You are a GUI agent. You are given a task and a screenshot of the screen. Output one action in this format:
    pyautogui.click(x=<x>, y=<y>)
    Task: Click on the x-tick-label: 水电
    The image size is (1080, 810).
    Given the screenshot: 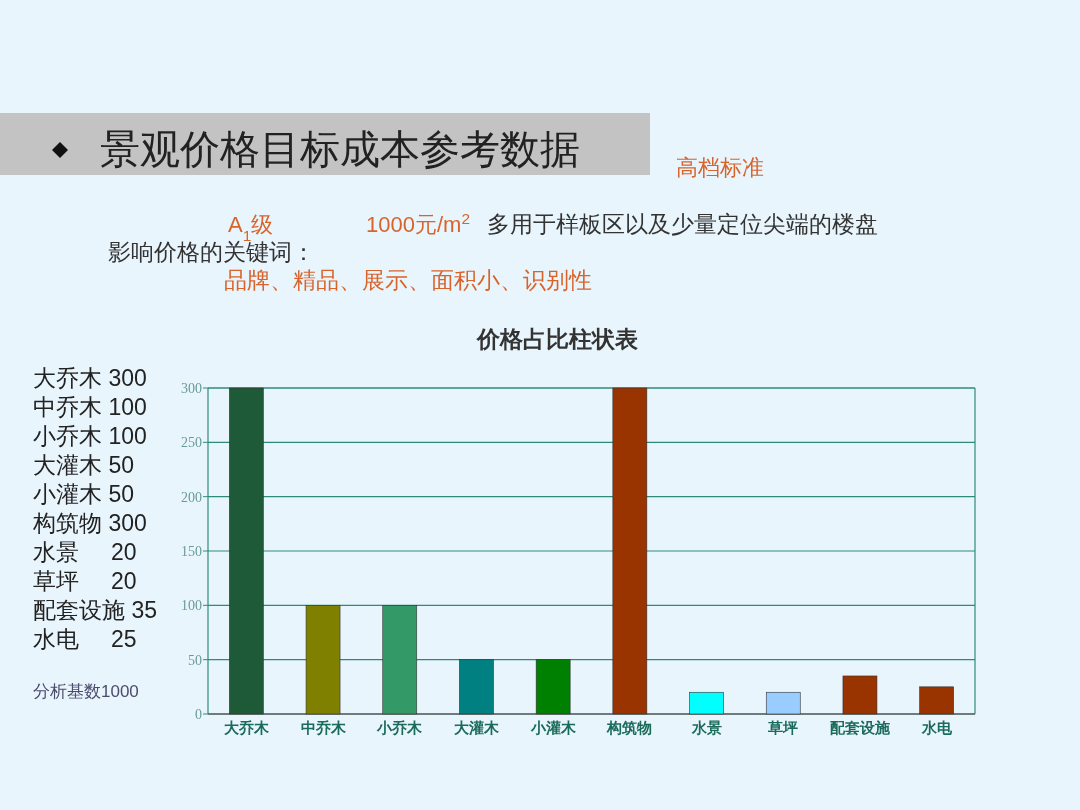 What is the action you would take?
    pyautogui.click(x=936, y=728)
    